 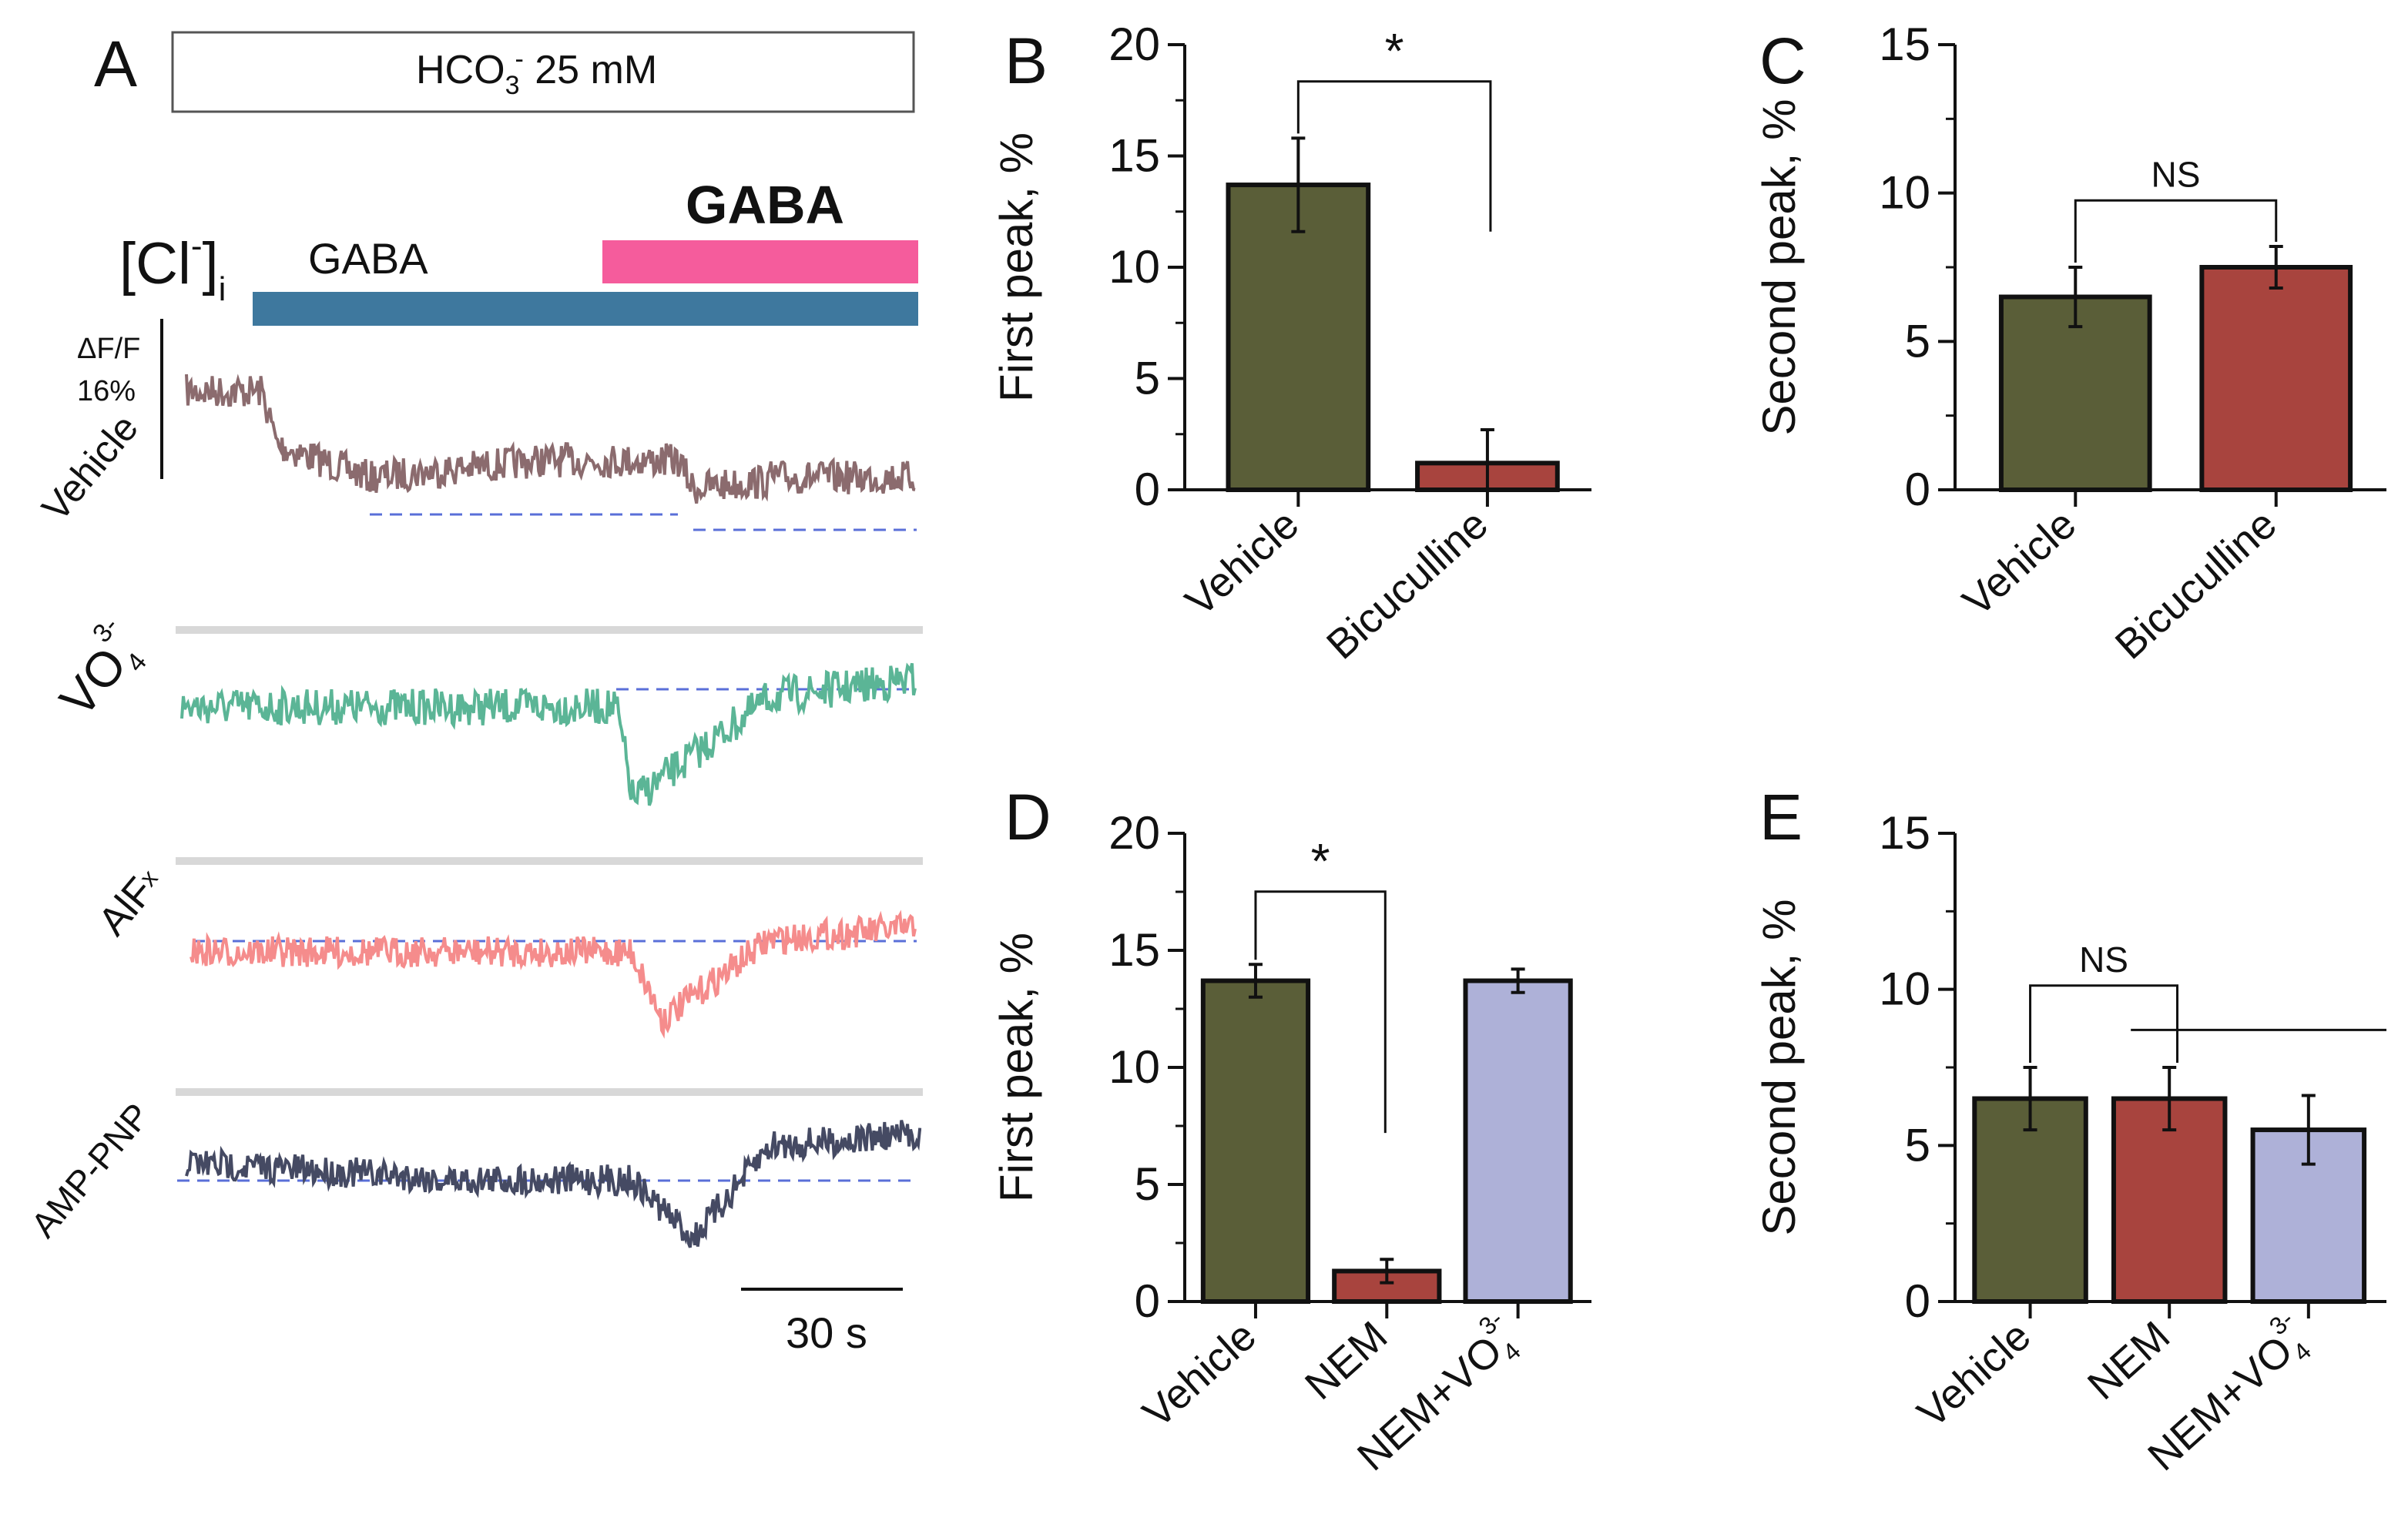 What do you see at coordinates (2169, 1200) in the screenshot?
I see `bar-nem` at bounding box center [2169, 1200].